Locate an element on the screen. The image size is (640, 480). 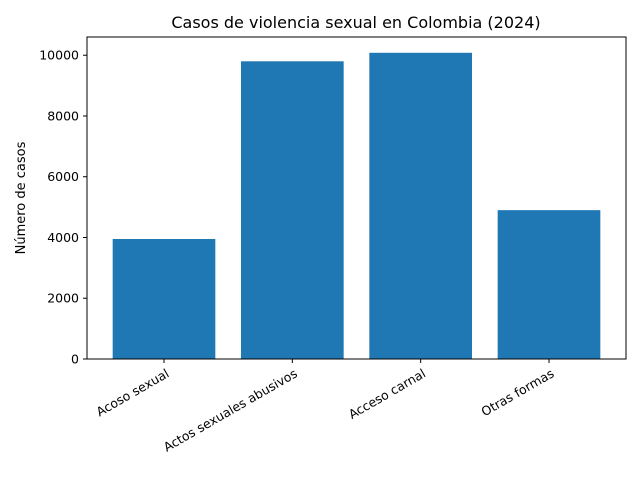
x-tick-label: Otras formas is located at coordinates (518, 393).